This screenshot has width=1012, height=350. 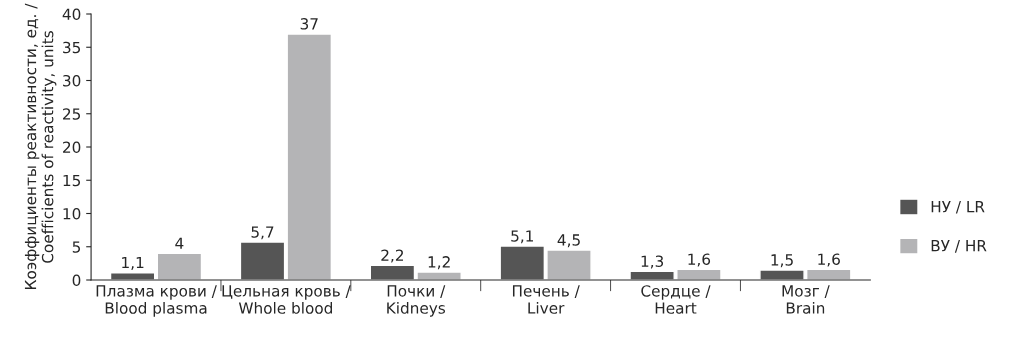 I want to click on y-tick-label: 30, so click(x=72, y=80).